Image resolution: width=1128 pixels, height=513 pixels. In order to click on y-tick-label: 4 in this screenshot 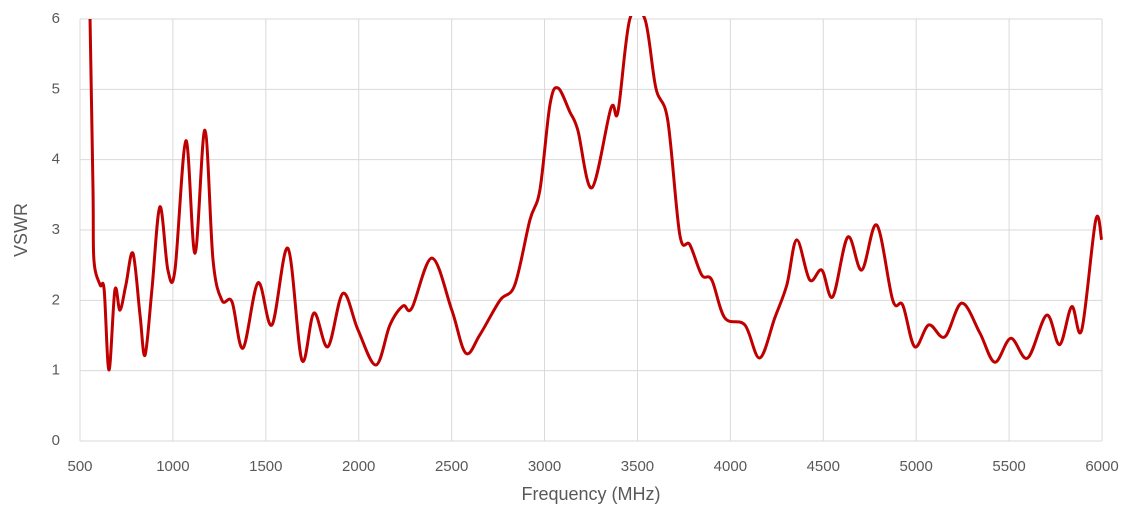, I will do `click(56, 159)`.